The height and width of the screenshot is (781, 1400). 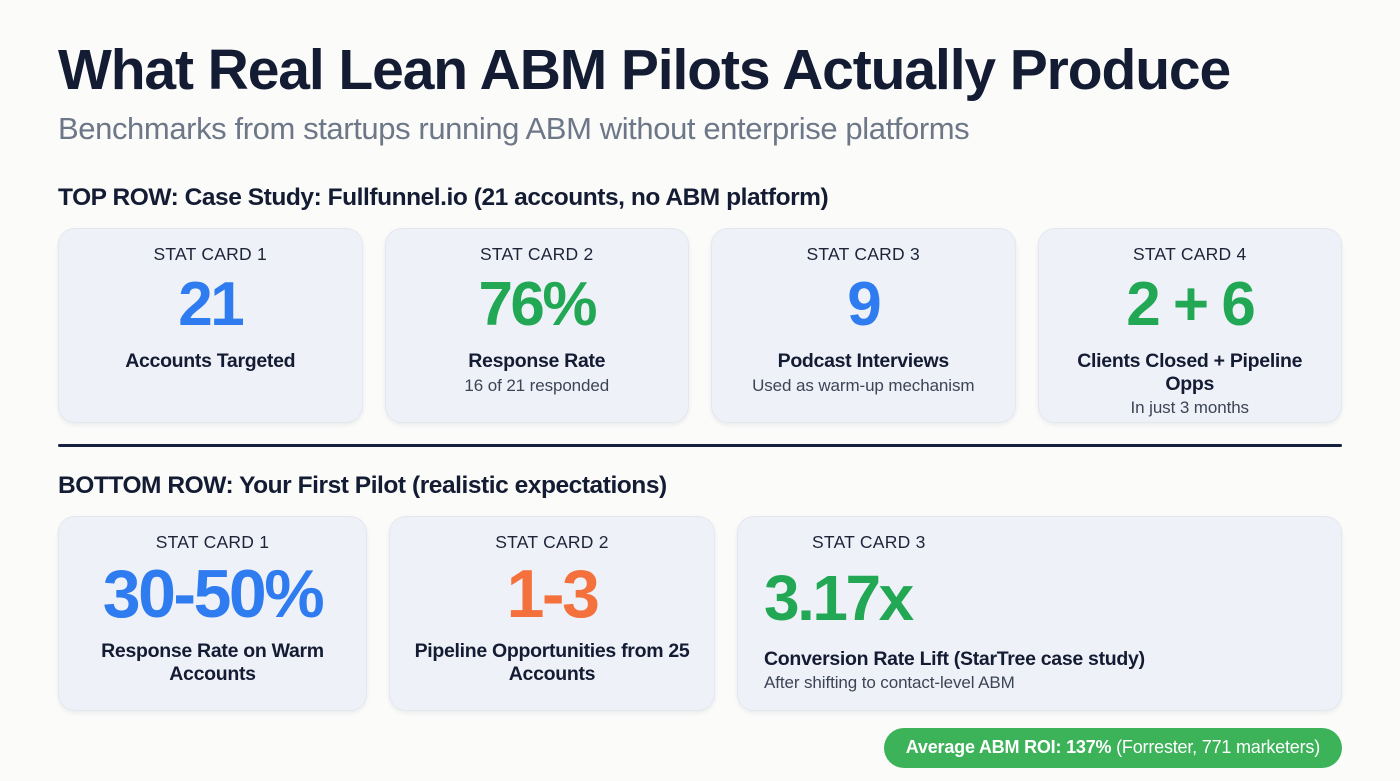 What do you see at coordinates (1218, 747) in the screenshot?
I see `roi-badge-source: (Forrester, 771 marketers)` at bounding box center [1218, 747].